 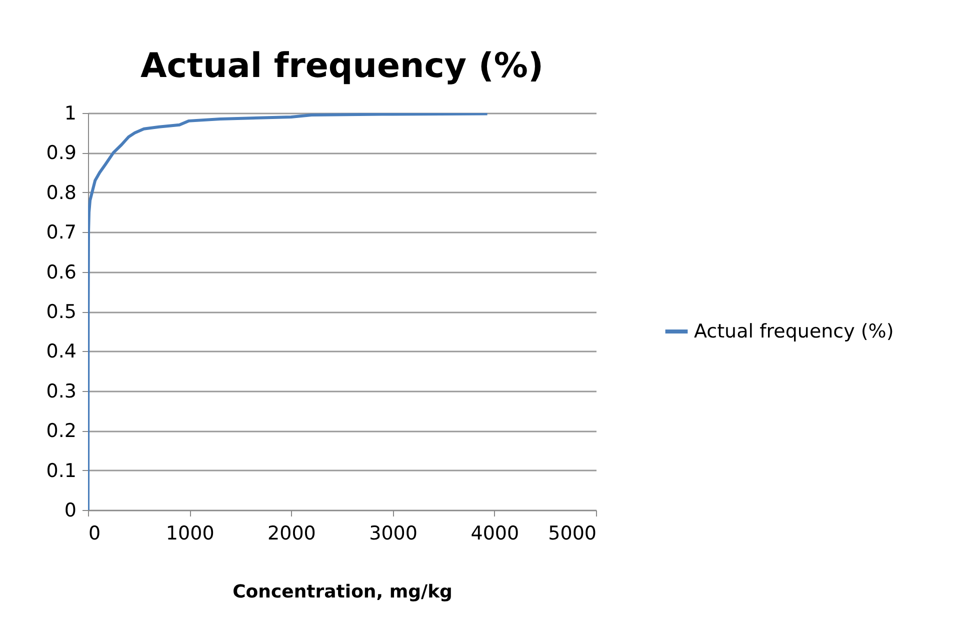 I want to click on x-tick-label: 0, so click(x=94, y=533).